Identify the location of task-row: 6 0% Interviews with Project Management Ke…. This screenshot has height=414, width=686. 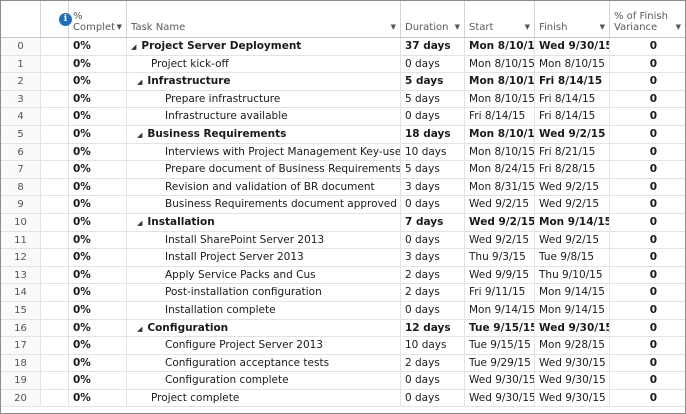
(343, 152).